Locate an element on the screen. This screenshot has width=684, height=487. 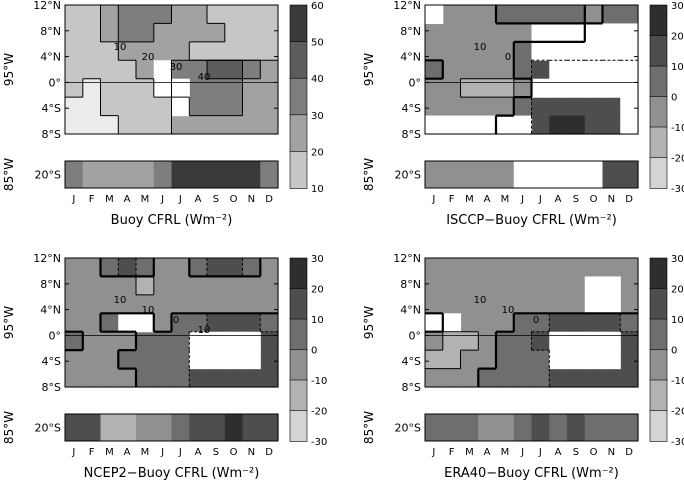
month-label: M is located at coordinates (505, 452).